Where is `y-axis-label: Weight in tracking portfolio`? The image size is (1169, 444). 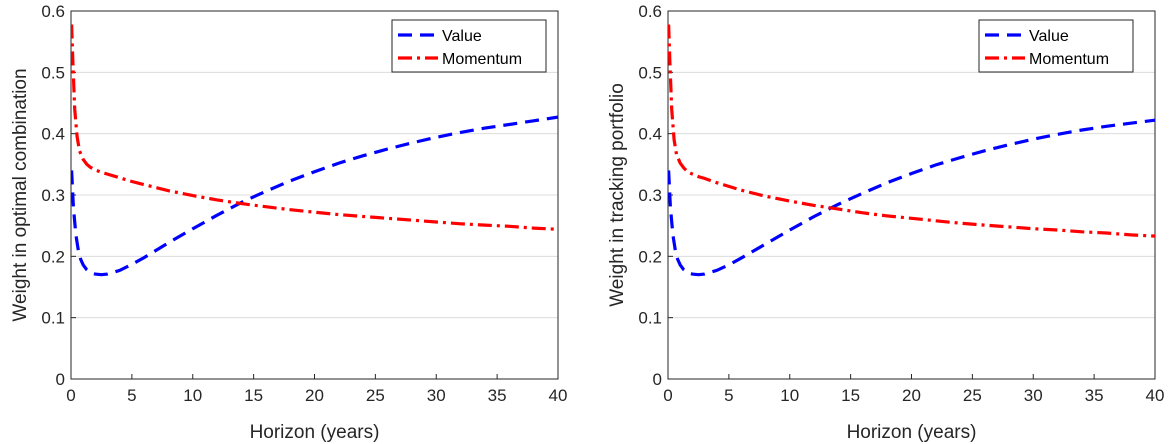
y-axis-label: Weight in tracking portfolio is located at coordinates (617, 195).